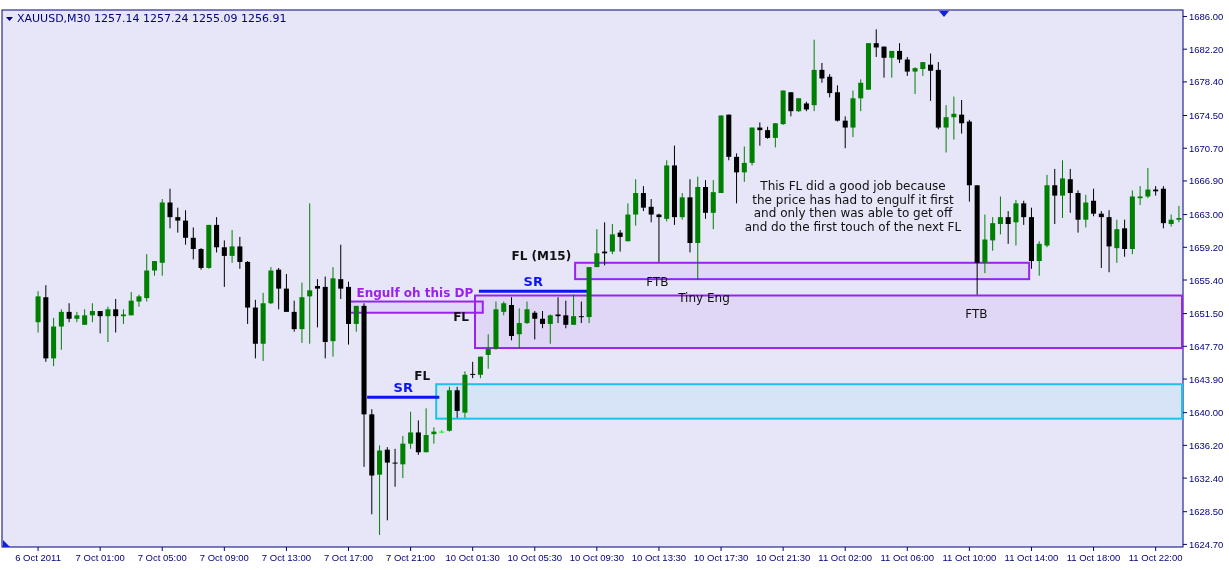 This screenshot has width=1229, height=570. I want to click on band-label: Engulf oh this DP, so click(415, 292).